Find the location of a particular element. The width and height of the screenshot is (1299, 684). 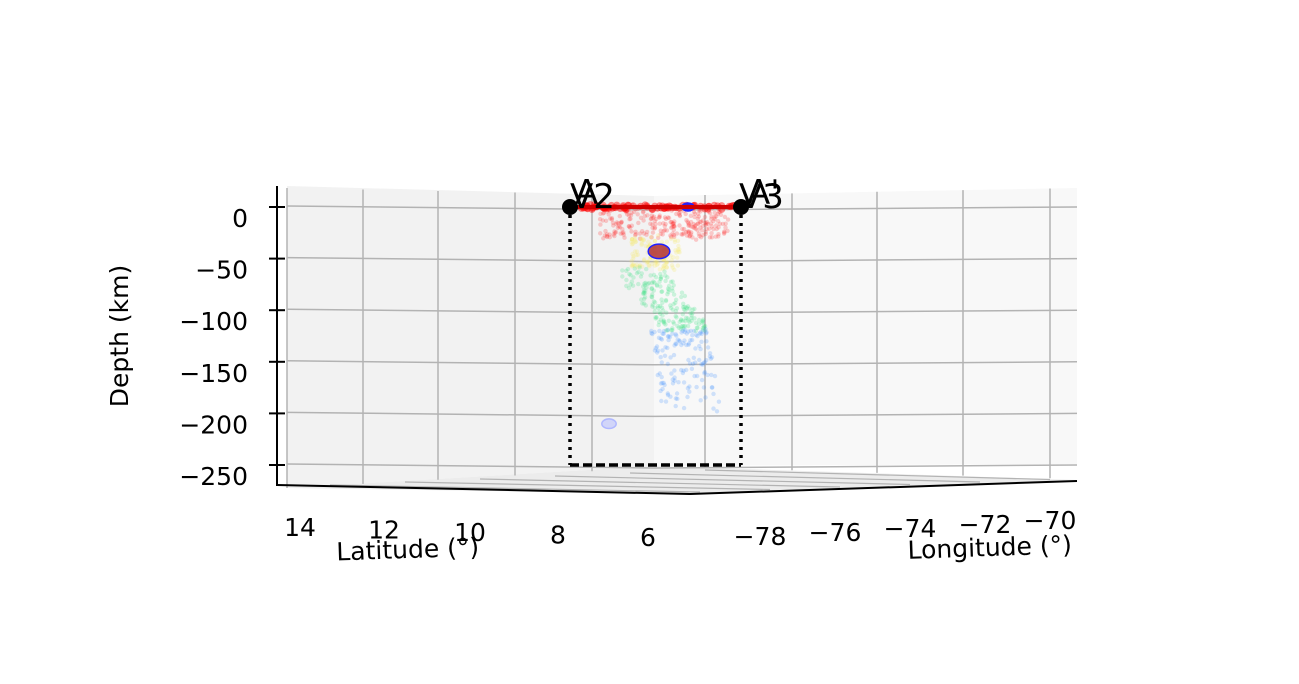

lat-tick-label: 6 is located at coordinates (648, 537).